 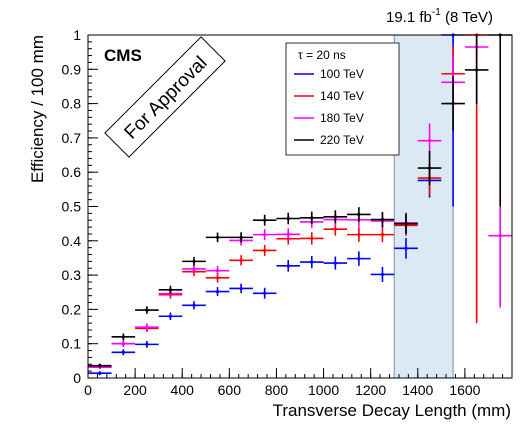 What do you see at coordinates (370, 390) in the screenshot?
I see `x-tick-label: 1200` at bounding box center [370, 390].